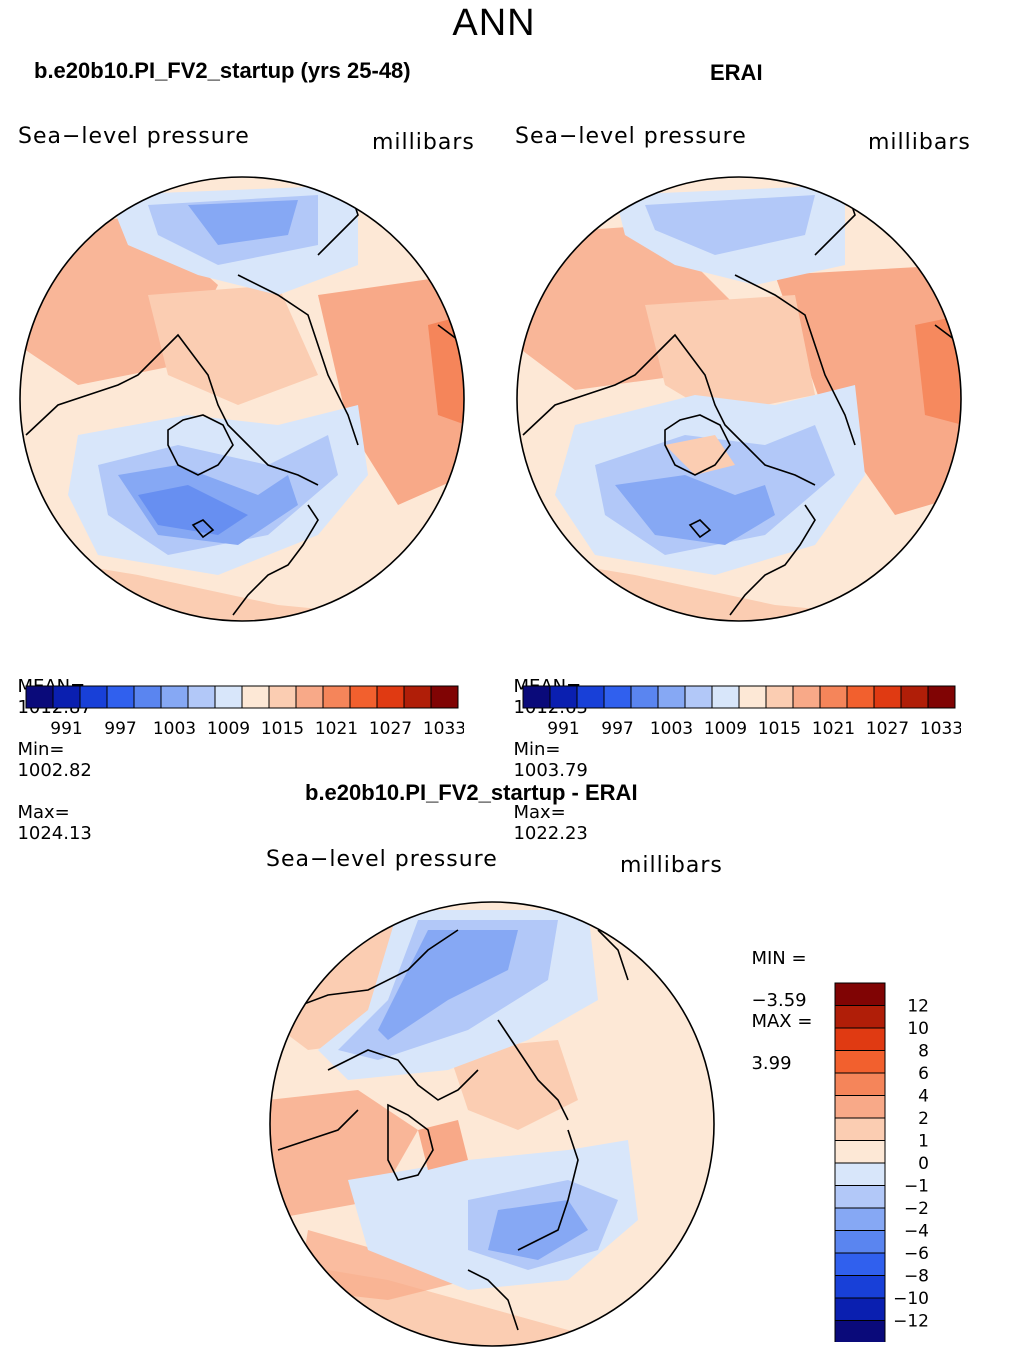  What do you see at coordinates (923, 1097) in the screenshot?
I see `diff-colorbar-tick-label: 4` at bounding box center [923, 1097].